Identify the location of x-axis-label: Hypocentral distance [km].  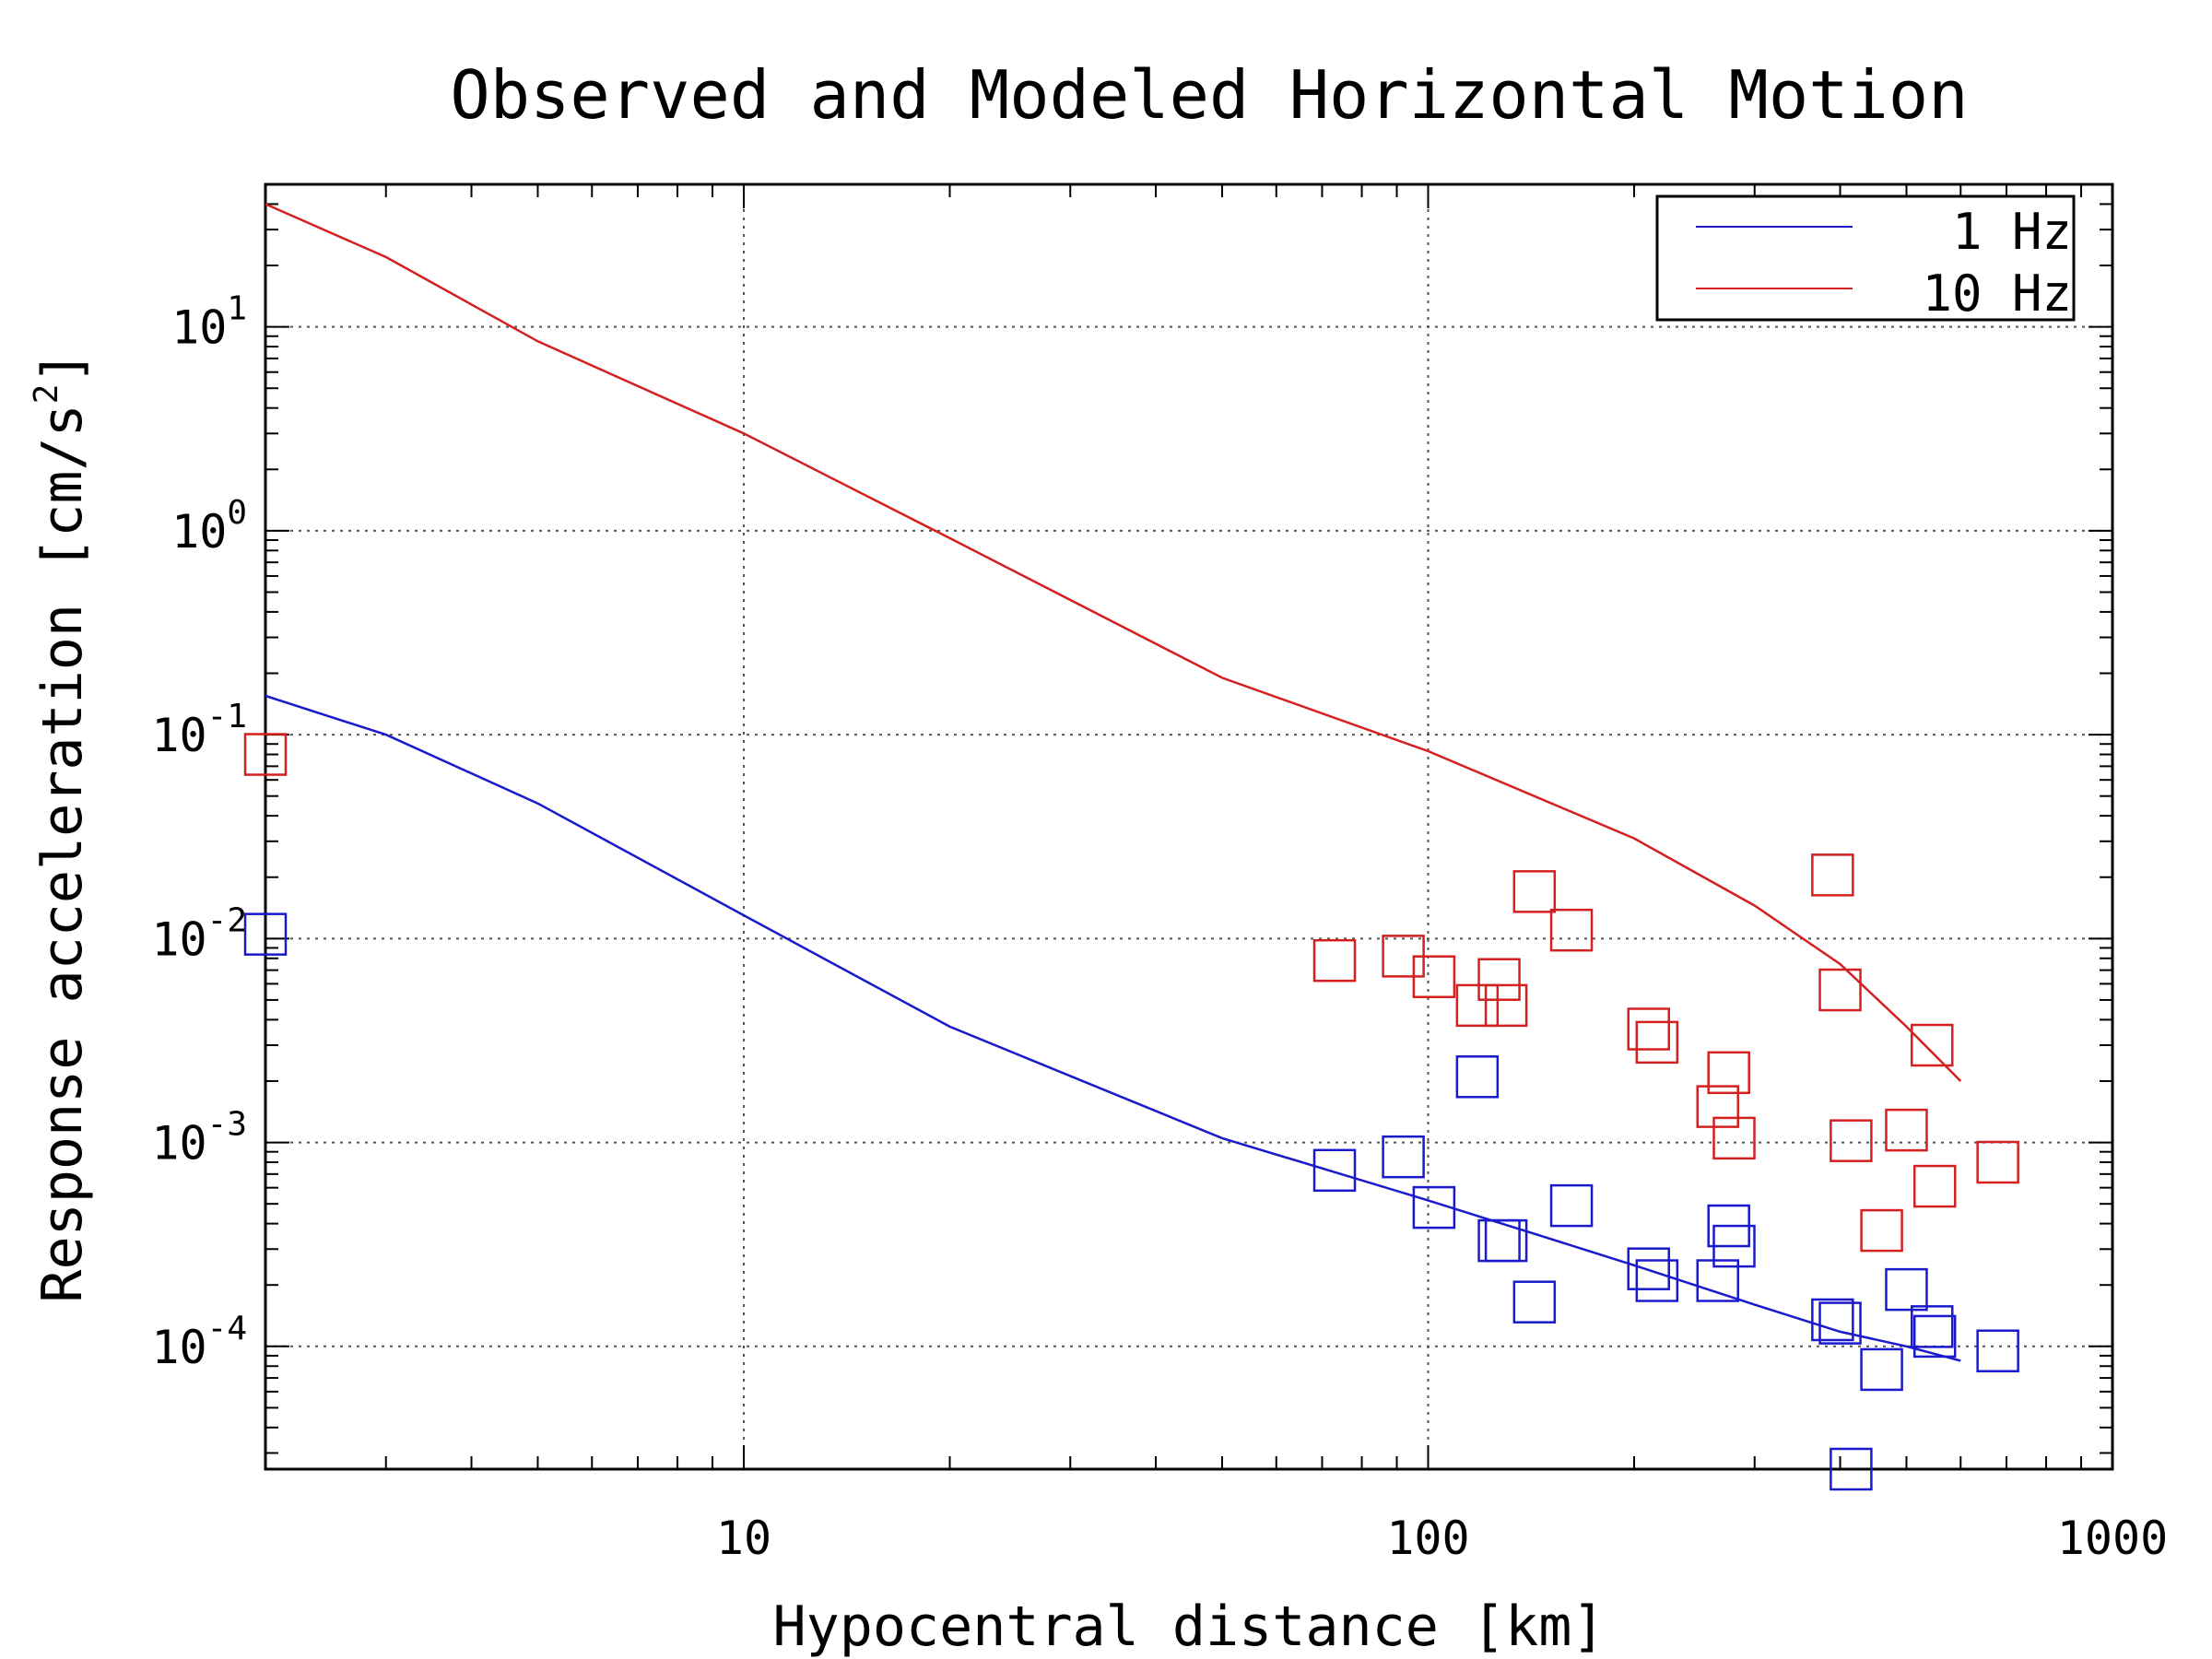
(1188, 1626).